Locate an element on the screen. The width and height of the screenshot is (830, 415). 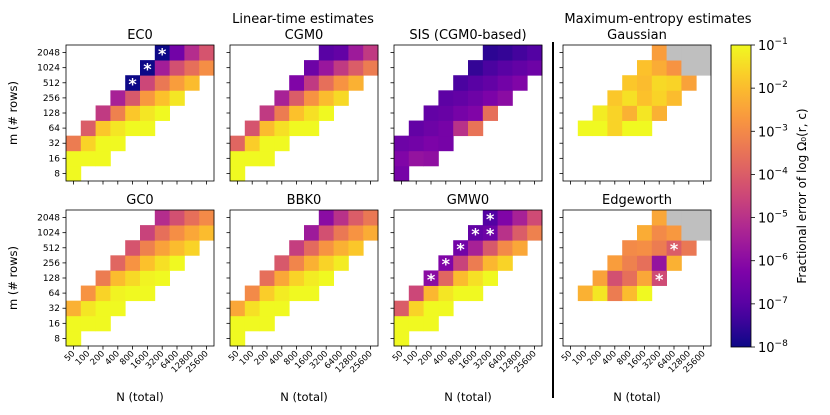
panel-cgm0 is located at coordinates (304, 113).